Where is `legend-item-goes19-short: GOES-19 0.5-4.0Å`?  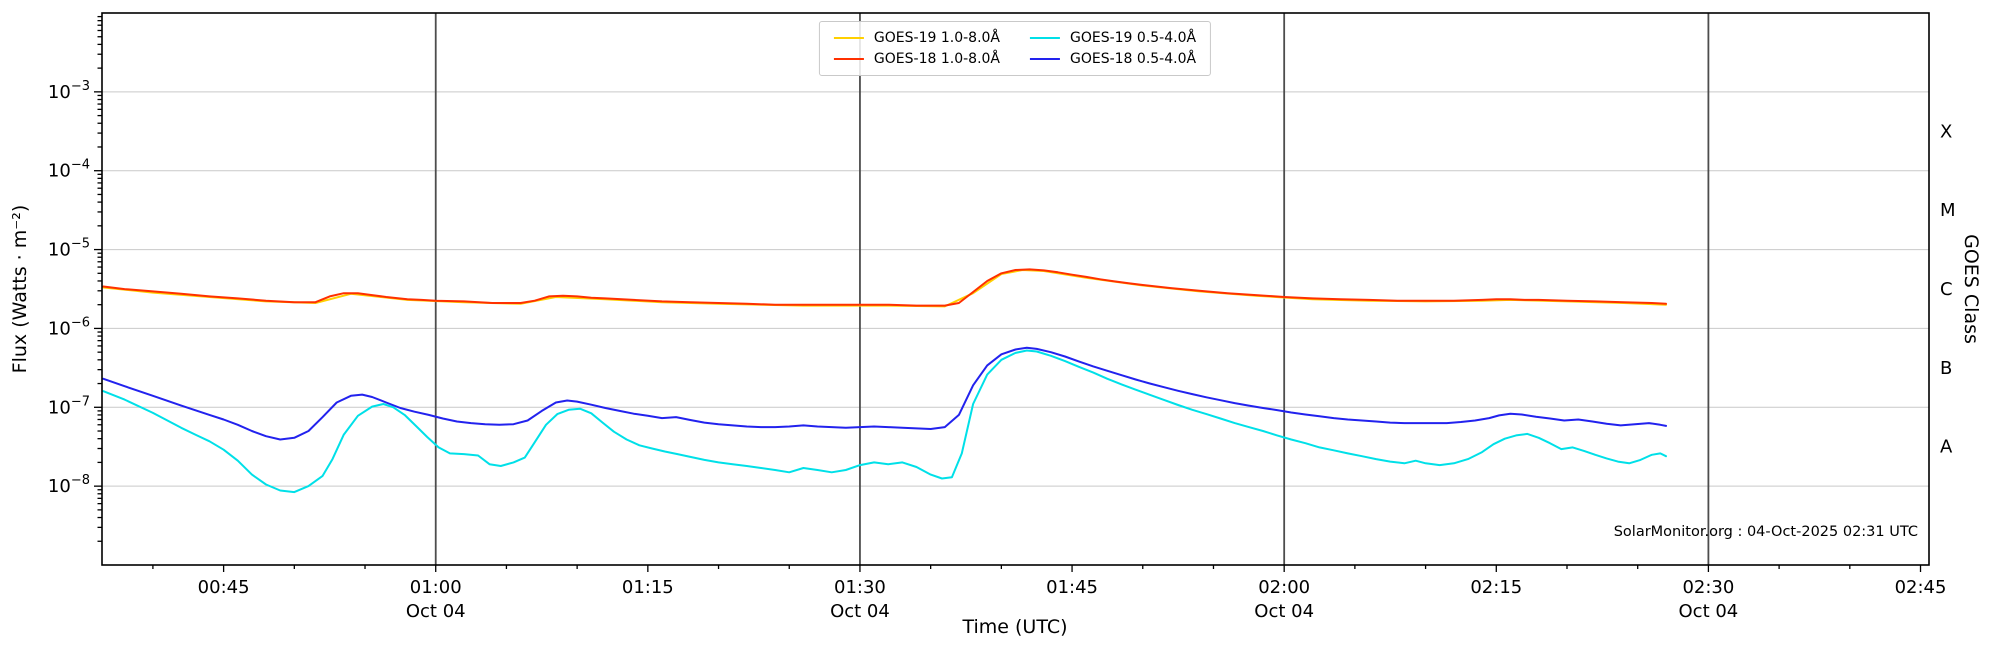
legend-item-goes19-short: GOES-19 0.5-4.0Å is located at coordinates (1113, 38).